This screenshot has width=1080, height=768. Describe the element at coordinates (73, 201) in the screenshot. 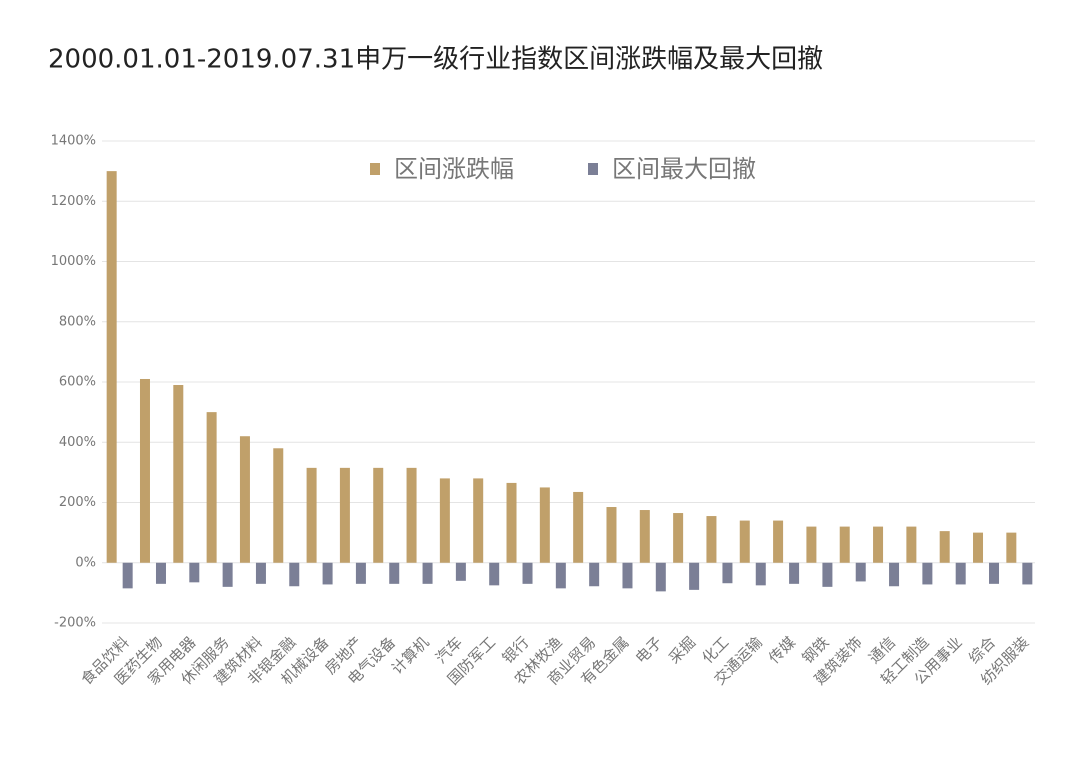

I see `y-tick-label: 1200%` at that location.